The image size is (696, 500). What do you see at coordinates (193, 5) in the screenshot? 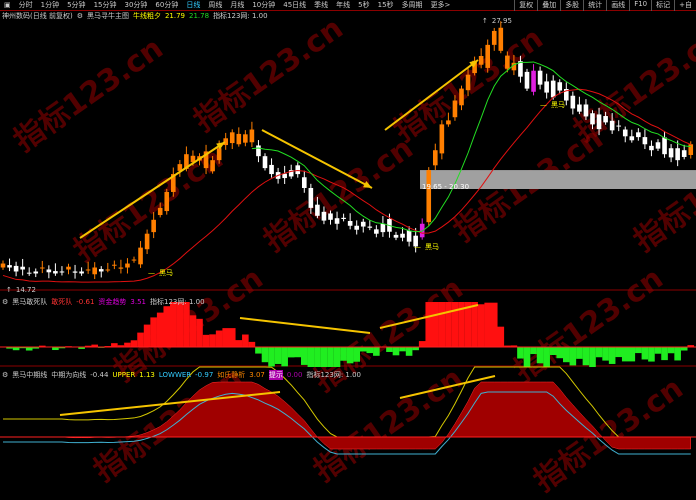
I see `period-tab: 日线` at bounding box center [193, 5].